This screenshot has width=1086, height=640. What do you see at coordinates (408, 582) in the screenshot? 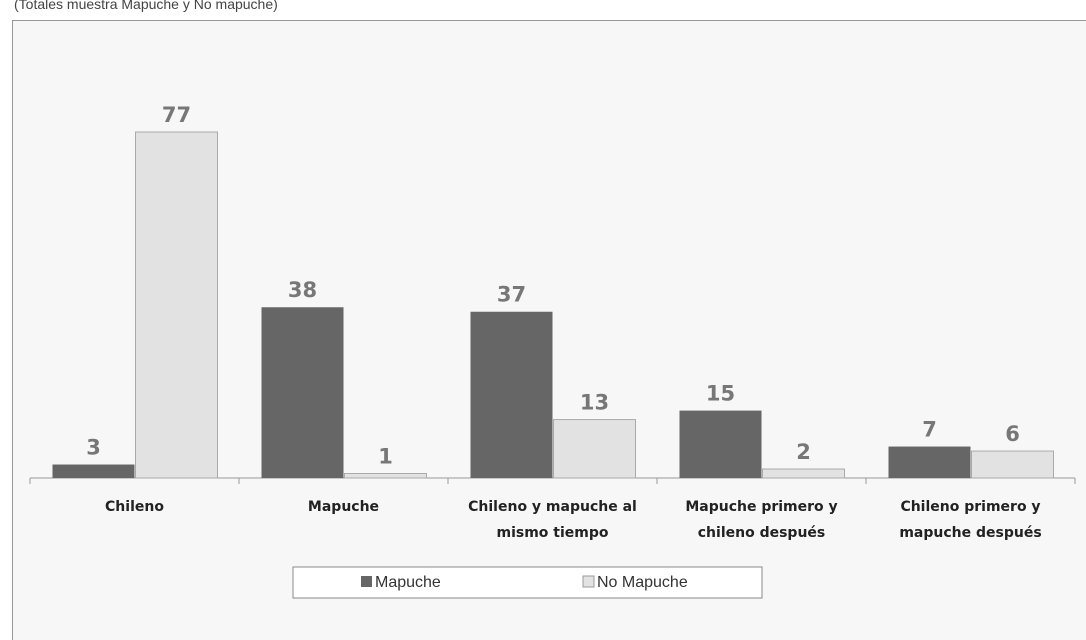
I see `legend-label: Mapuche` at bounding box center [408, 582].